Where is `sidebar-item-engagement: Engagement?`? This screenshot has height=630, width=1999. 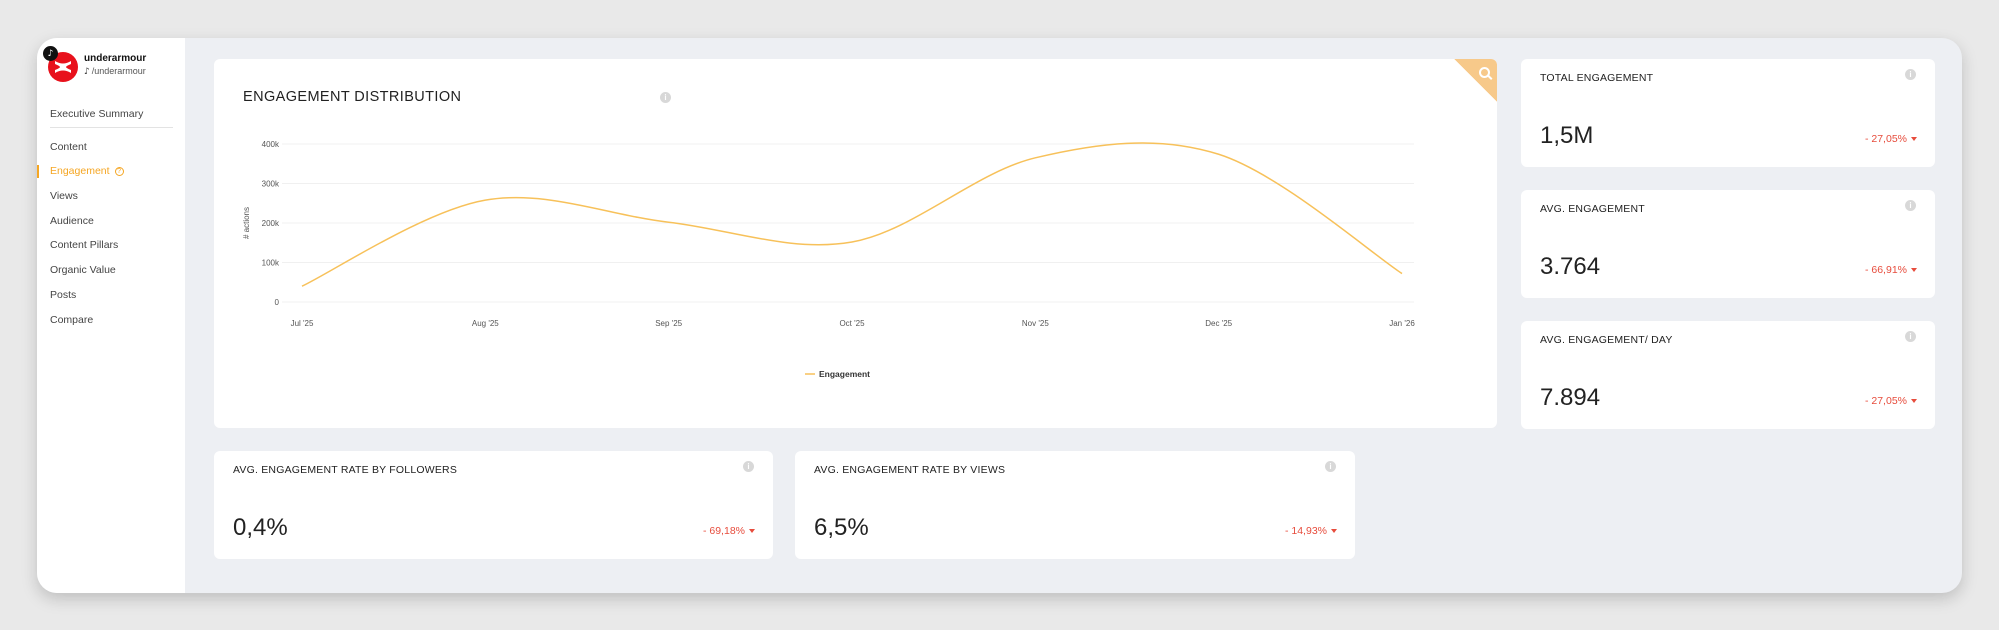 sidebar-item-engagement: Engagement? is located at coordinates (111, 171).